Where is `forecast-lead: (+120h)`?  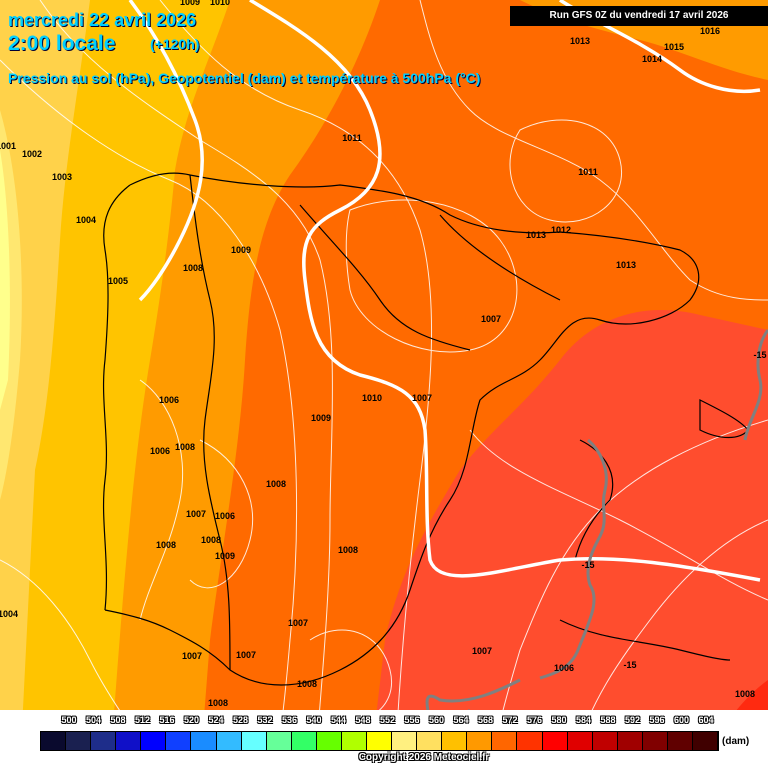 forecast-lead: (+120h) is located at coordinates (175, 44).